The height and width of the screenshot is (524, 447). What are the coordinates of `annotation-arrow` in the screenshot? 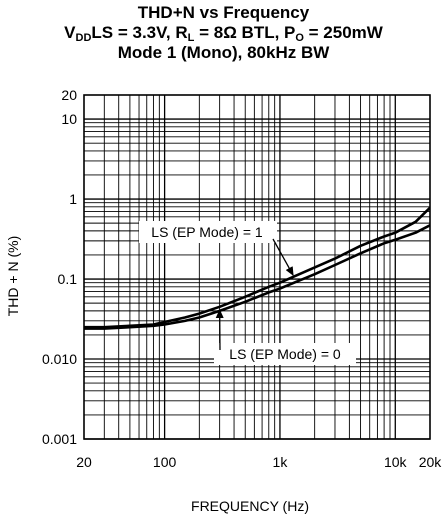 It's located at (283, 257).